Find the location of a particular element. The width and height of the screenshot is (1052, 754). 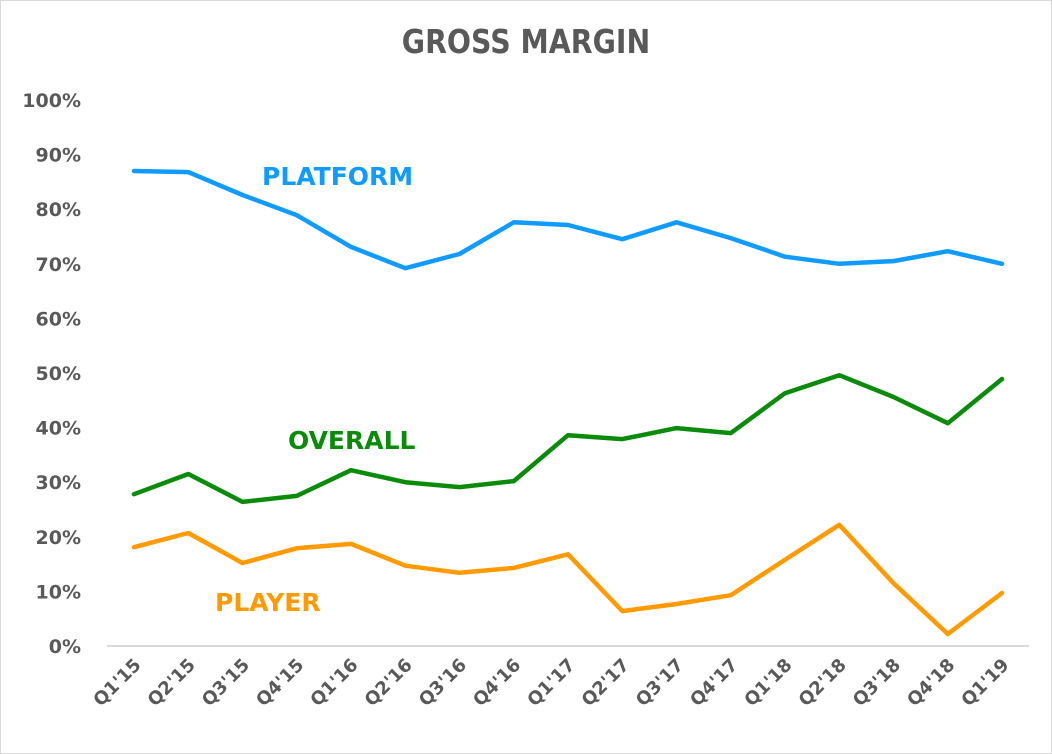

y-tick-label: 0% is located at coordinates (65, 647).